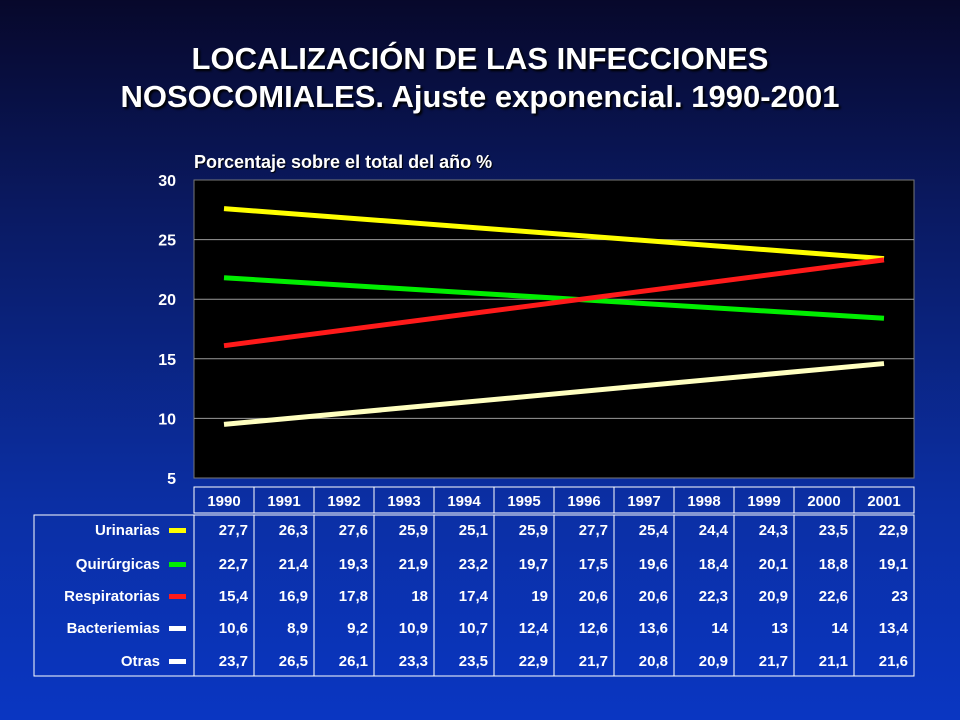 The width and height of the screenshot is (960, 720). What do you see at coordinates (833, 596) in the screenshot?
I see `table-cell: 22,6` at bounding box center [833, 596].